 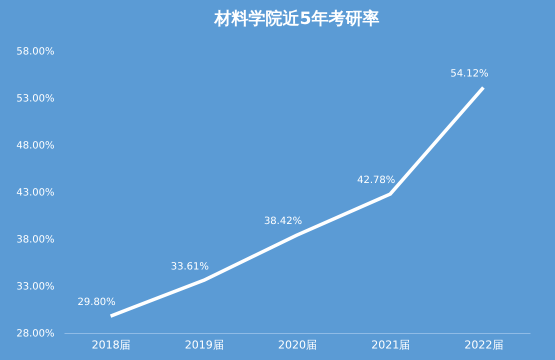 What do you see at coordinates (35, 334) in the screenshot?
I see `y-tick-label: 28.00%` at bounding box center [35, 334].